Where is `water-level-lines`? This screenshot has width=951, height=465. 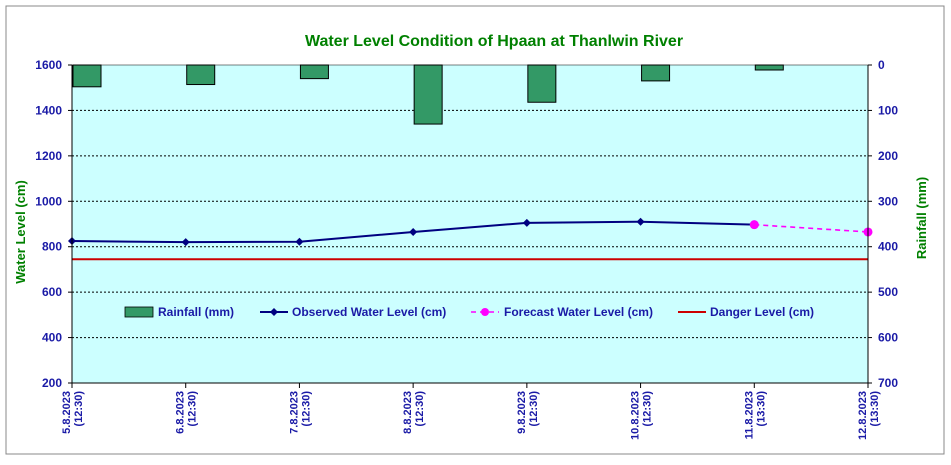
water-level-lines is located at coordinates (470, 239).